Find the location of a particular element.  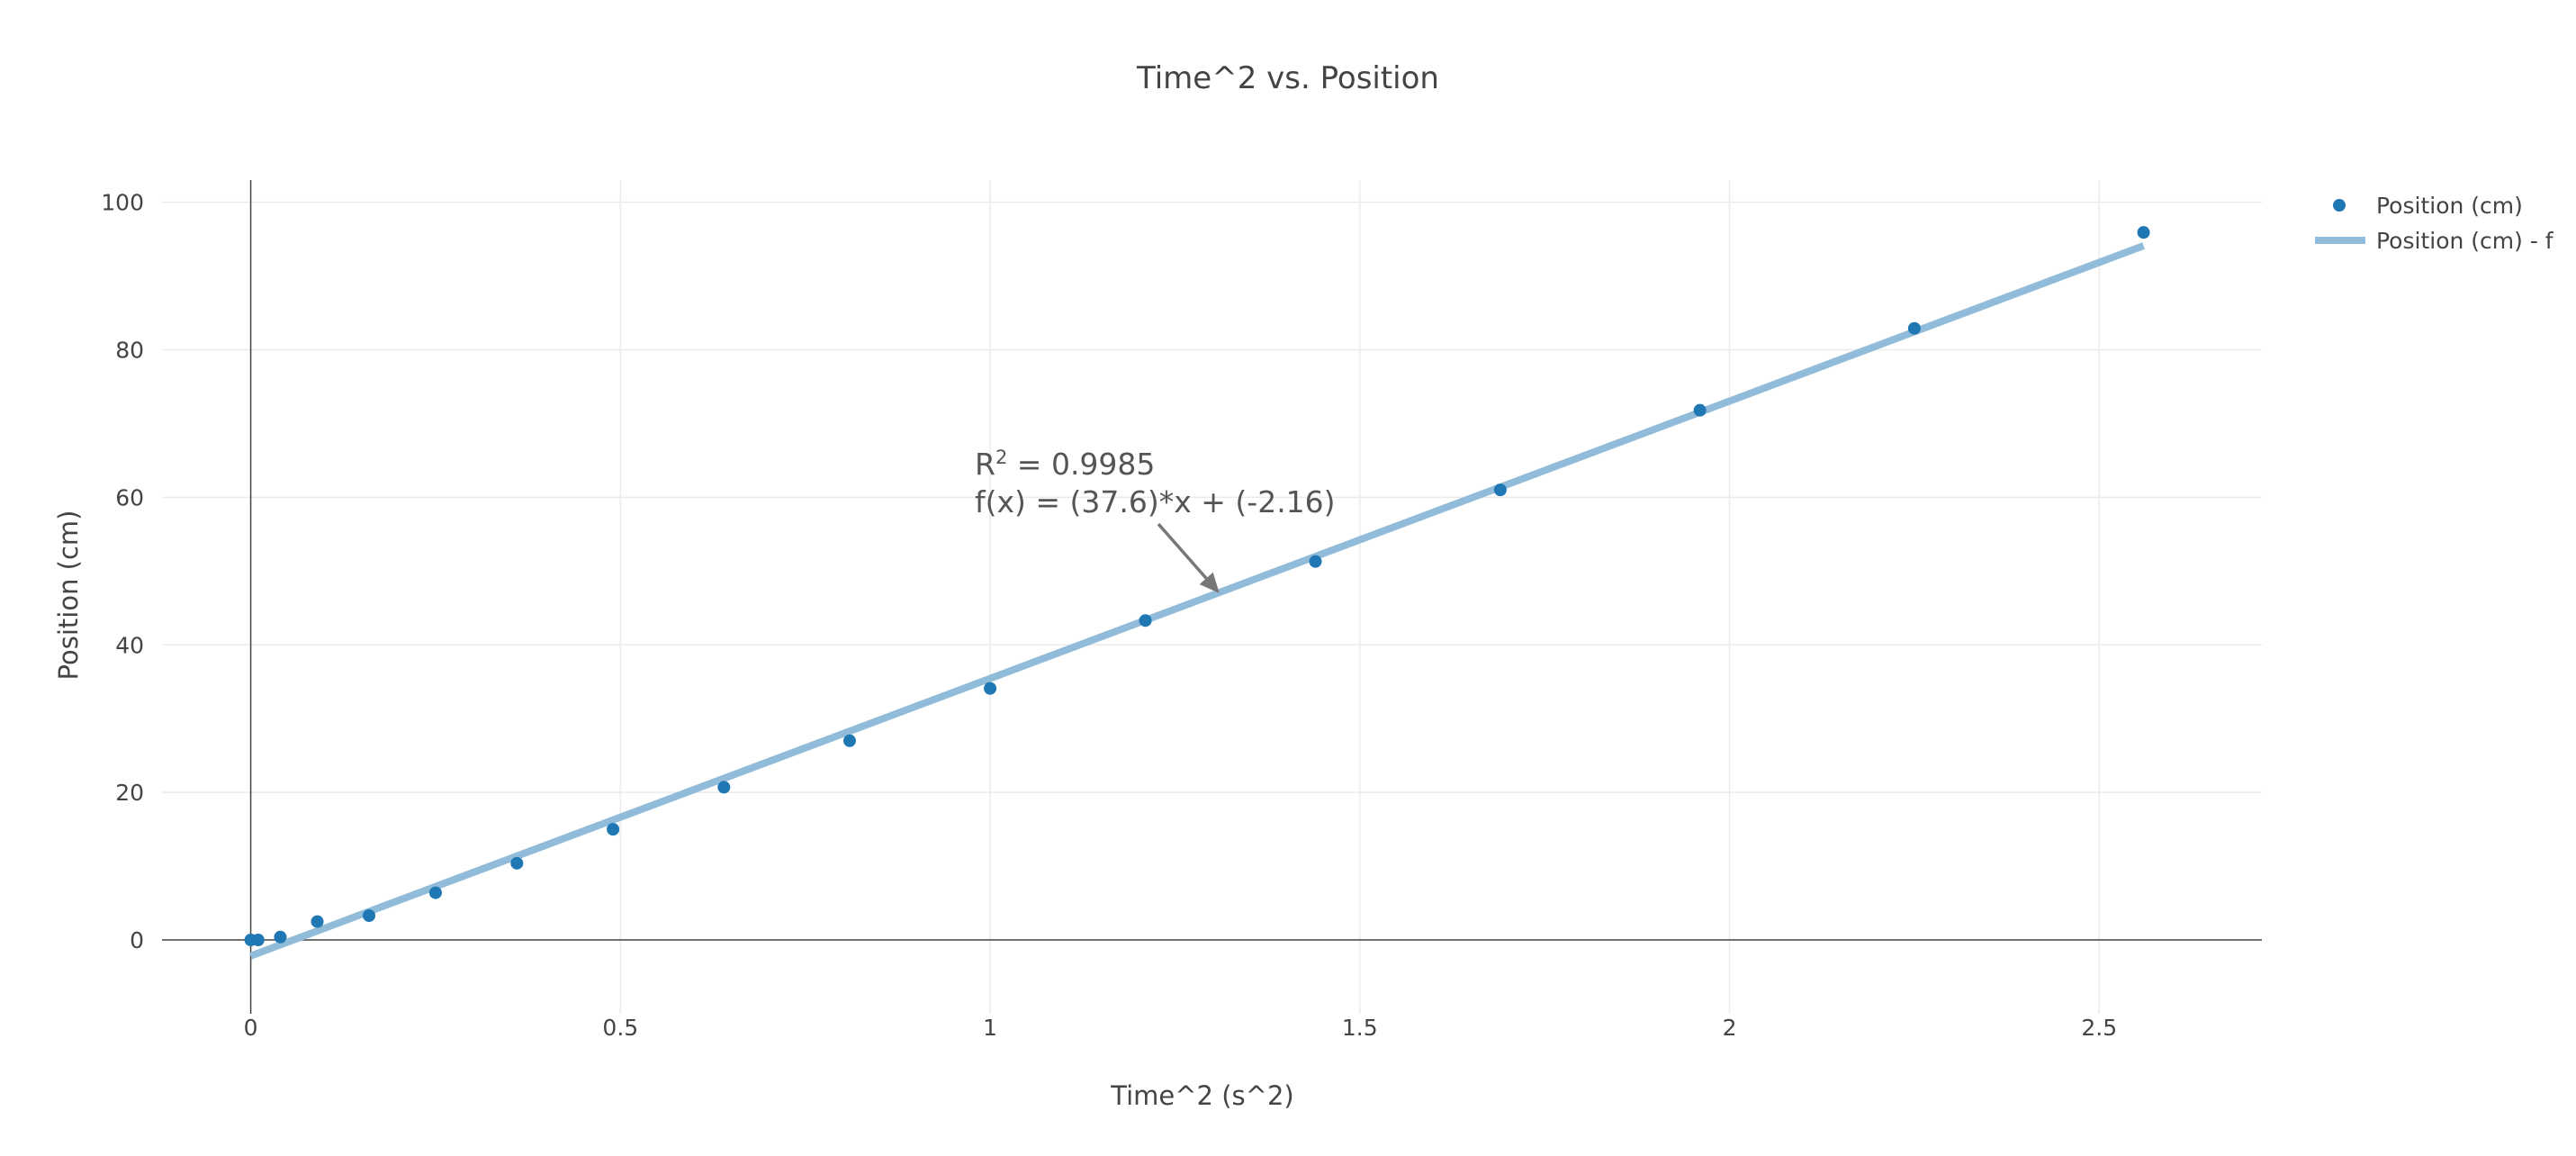

annotation-arrow is located at coordinates (1182, 551).